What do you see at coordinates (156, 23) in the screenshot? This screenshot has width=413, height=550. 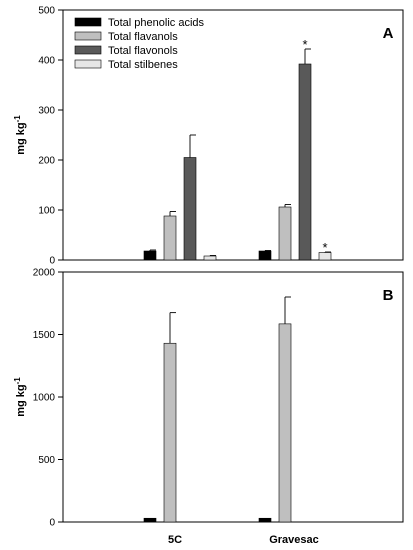 I see `legend-entry: Total phenolic acids` at bounding box center [156, 23].